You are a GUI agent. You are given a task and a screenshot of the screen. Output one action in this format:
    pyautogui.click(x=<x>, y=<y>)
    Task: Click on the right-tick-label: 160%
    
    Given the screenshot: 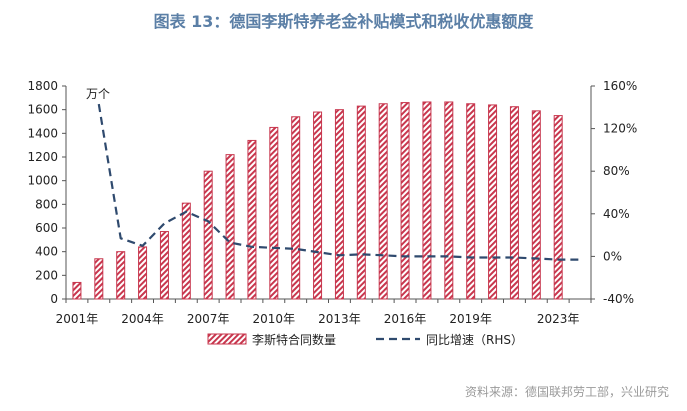 What is the action you would take?
    pyautogui.click(x=620, y=86)
    